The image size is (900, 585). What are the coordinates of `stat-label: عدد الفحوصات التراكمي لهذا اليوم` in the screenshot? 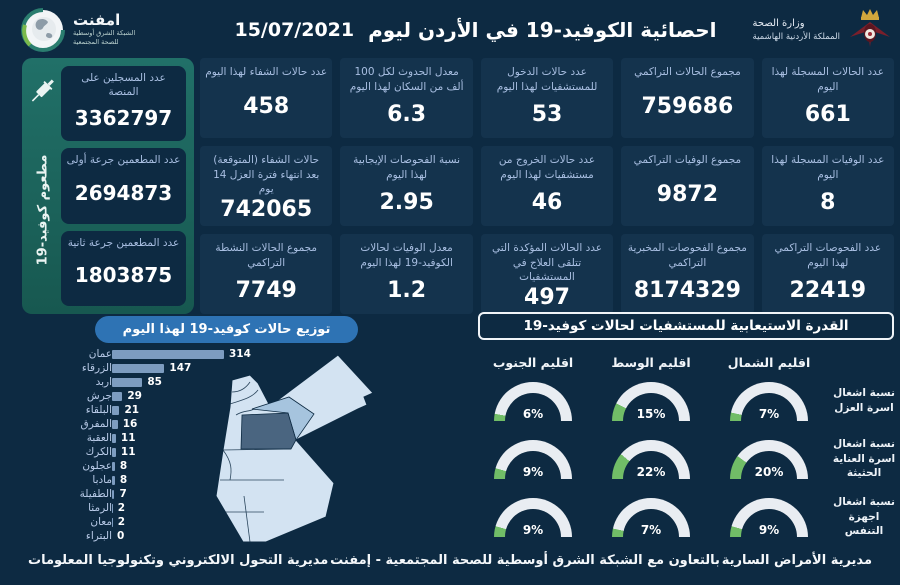 It's located at (828, 255).